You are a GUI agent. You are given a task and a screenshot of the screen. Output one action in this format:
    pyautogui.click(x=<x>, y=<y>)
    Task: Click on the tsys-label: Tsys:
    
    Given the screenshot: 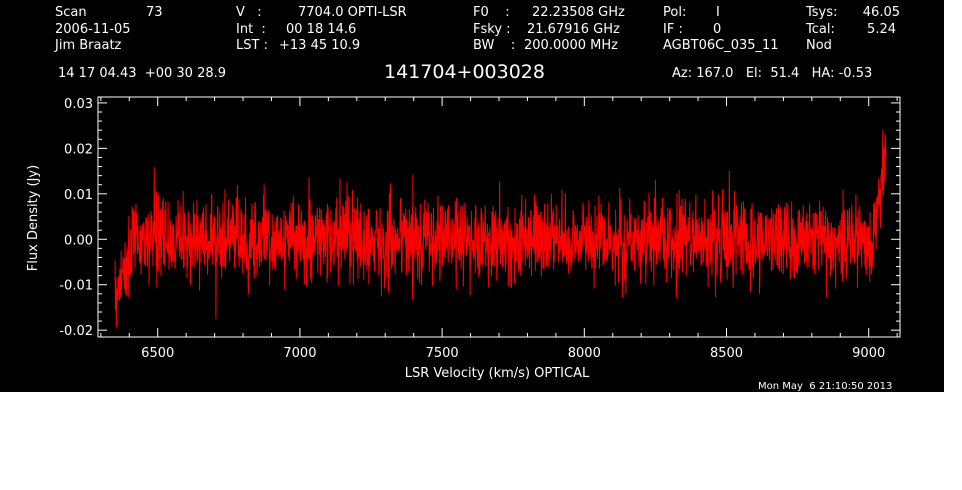 What is the action you would take?
    pyautogui.click(x=822, y=12)
    